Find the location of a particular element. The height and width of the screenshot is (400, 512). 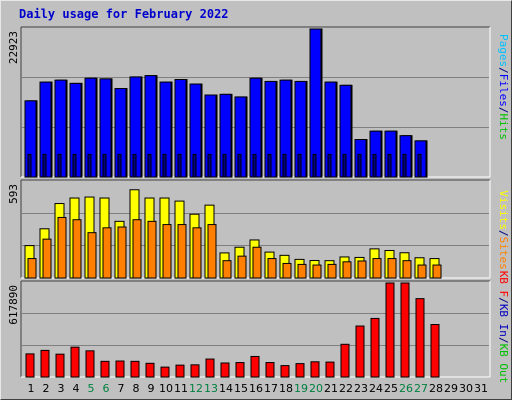

legend-entry: KB Out is located at coordinates (503, 364).